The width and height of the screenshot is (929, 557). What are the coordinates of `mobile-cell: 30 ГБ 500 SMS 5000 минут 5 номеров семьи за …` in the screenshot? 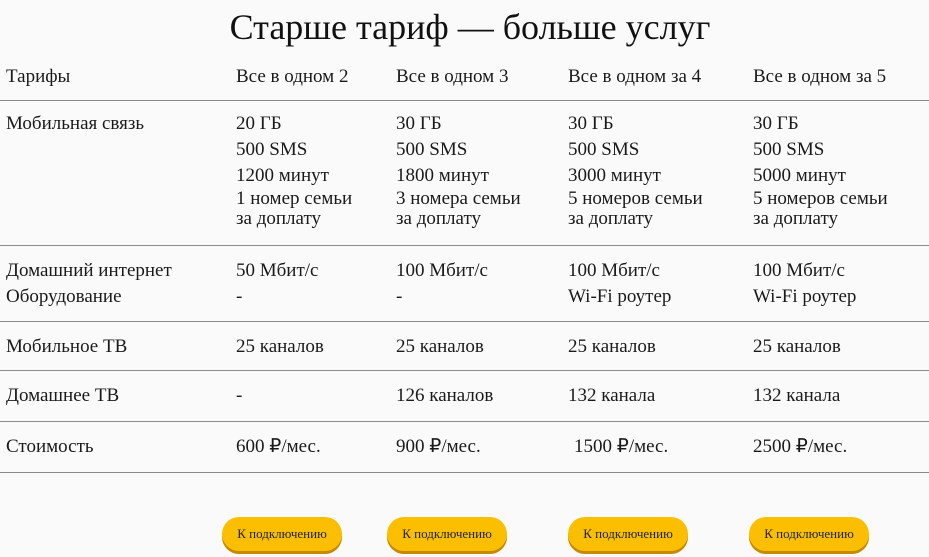 It's located at (820, 170).